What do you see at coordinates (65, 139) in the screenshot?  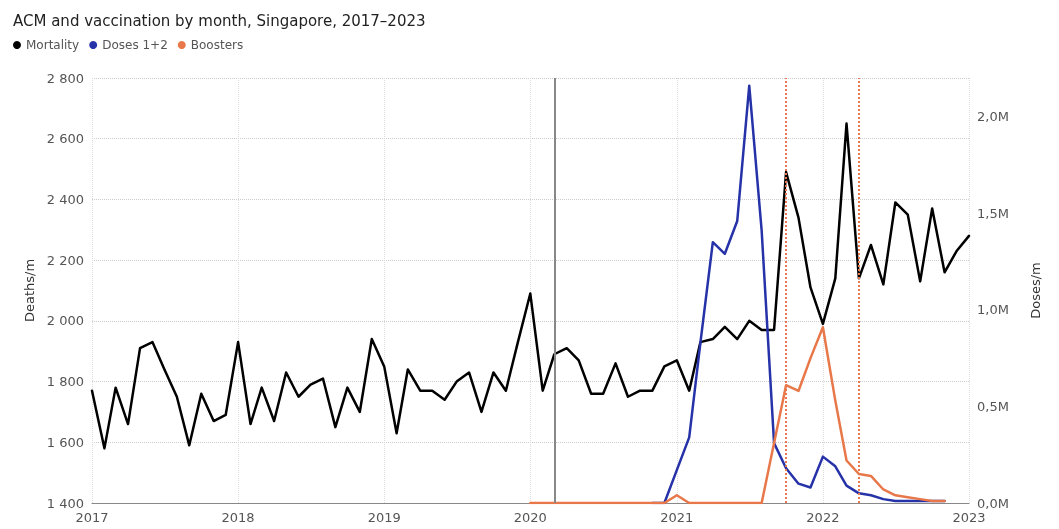 I see `y-tick-label: 2 600` at bounding box center [65, 139].